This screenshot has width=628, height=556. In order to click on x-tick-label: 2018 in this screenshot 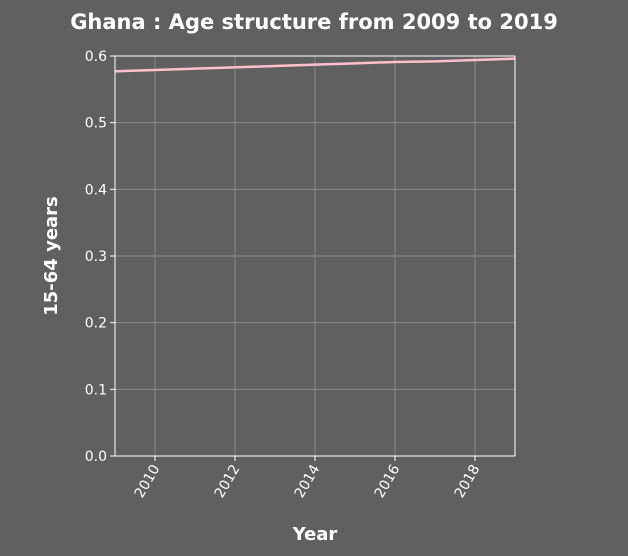, I will do `click(468, 481)`.